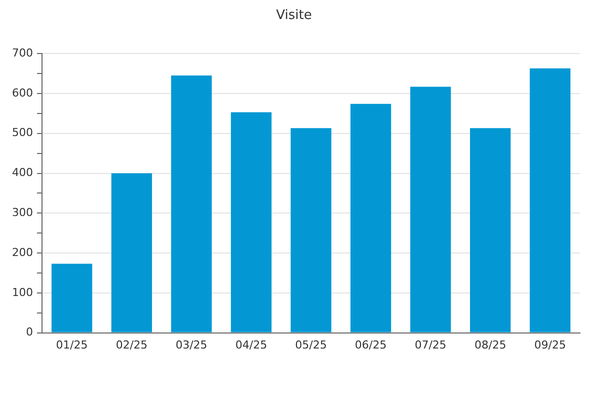 This screenshot has height=400, width=600. I want to click on y-tick-label: 500, so click(22, 133).